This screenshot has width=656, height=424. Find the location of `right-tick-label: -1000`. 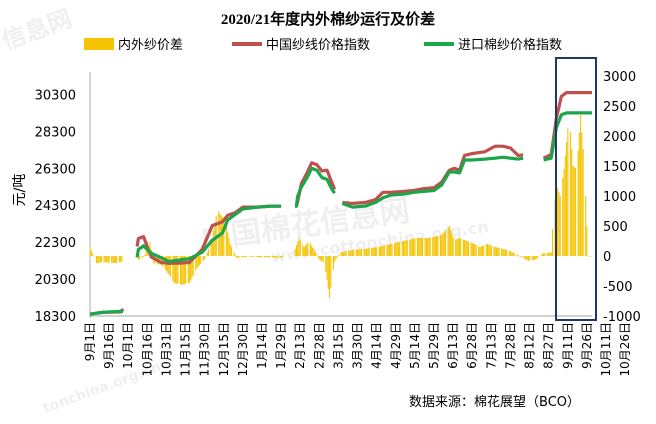

right-tick-label: -1000 is located at coordinates (622, 317).